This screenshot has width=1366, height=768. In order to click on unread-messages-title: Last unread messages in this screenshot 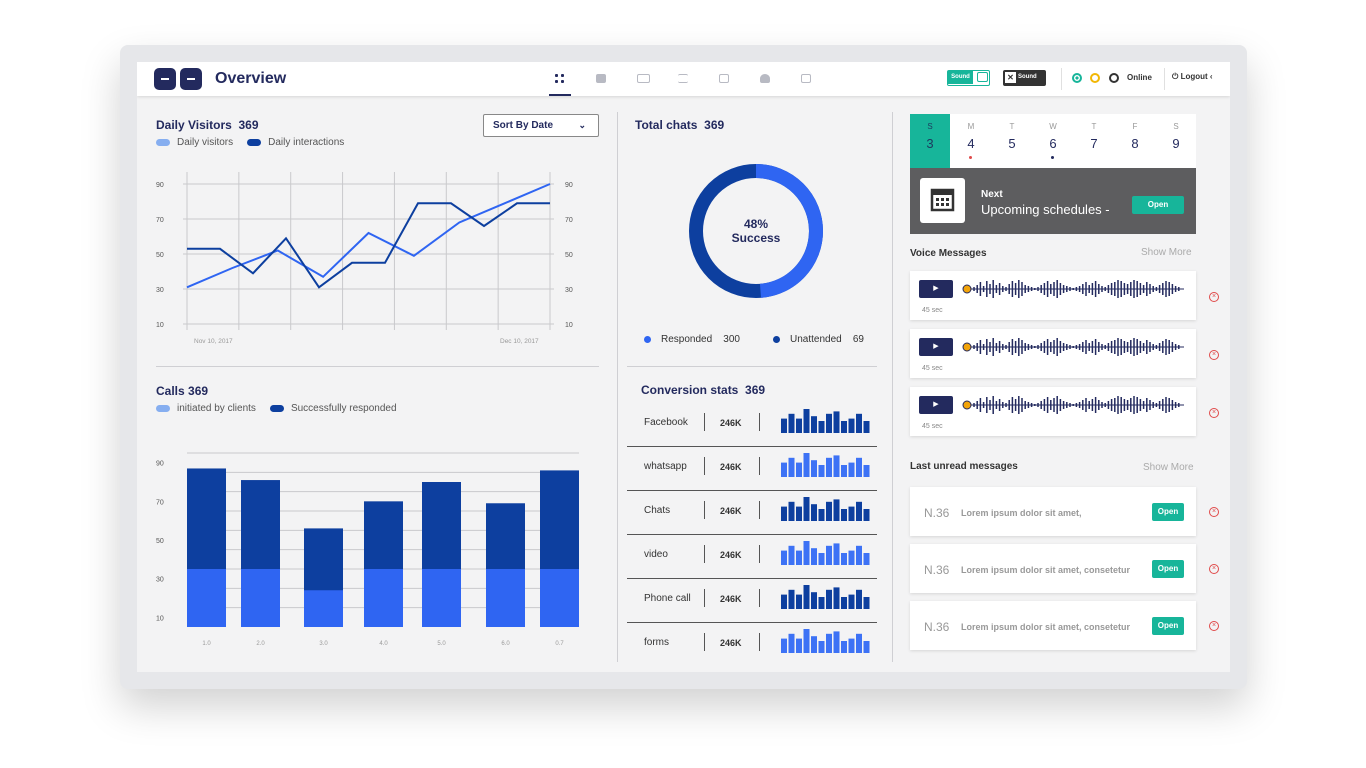, I will do `click(964, 466)`.